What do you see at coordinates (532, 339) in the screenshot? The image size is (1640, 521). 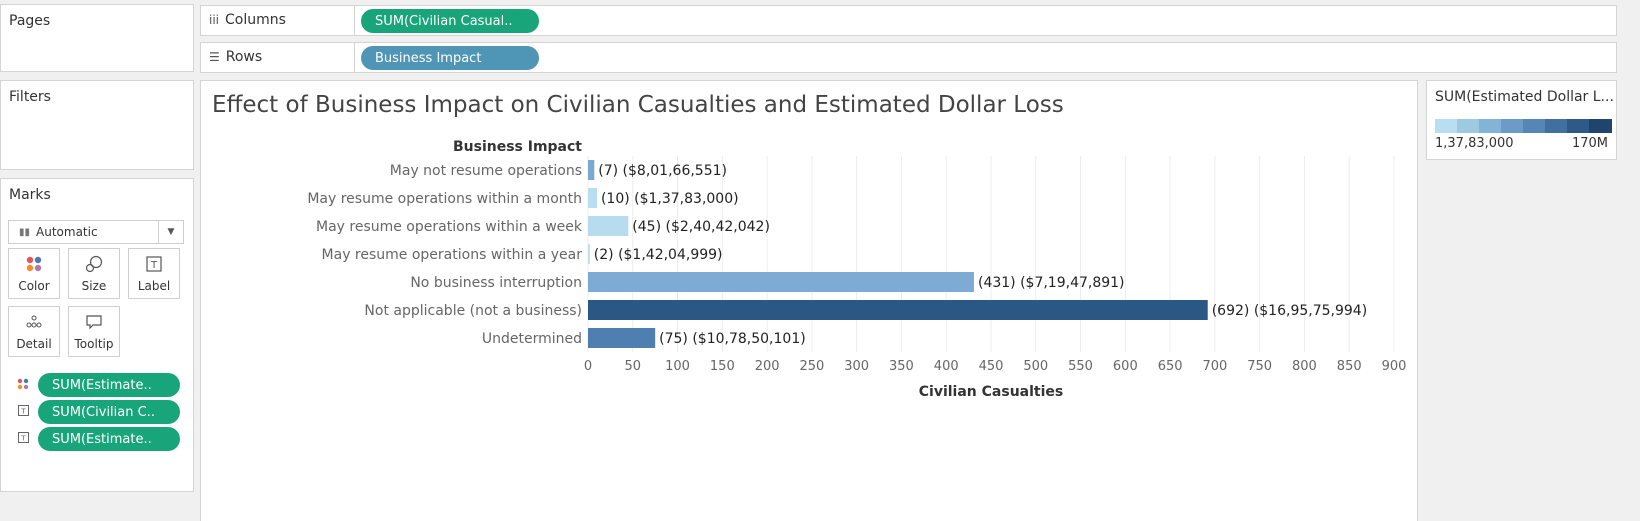 I see `category-label: Undetermined` at bounding box center [532, 339].